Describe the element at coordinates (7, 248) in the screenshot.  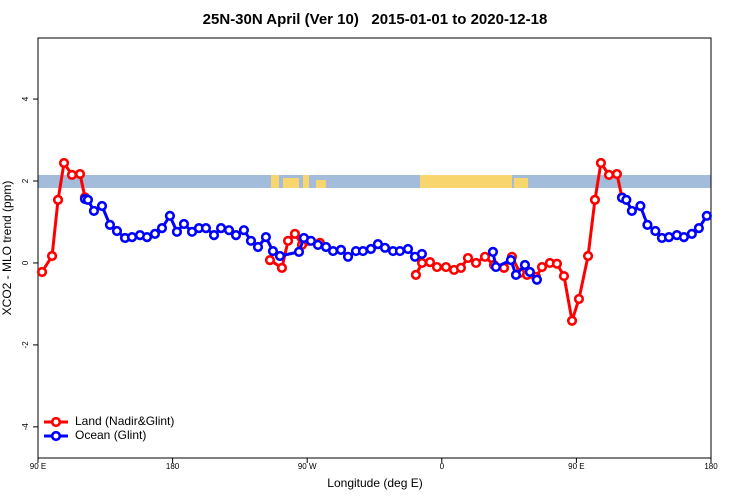
I see `y-axis-label: XCO2 - MLO trend (ppm)` at that location.